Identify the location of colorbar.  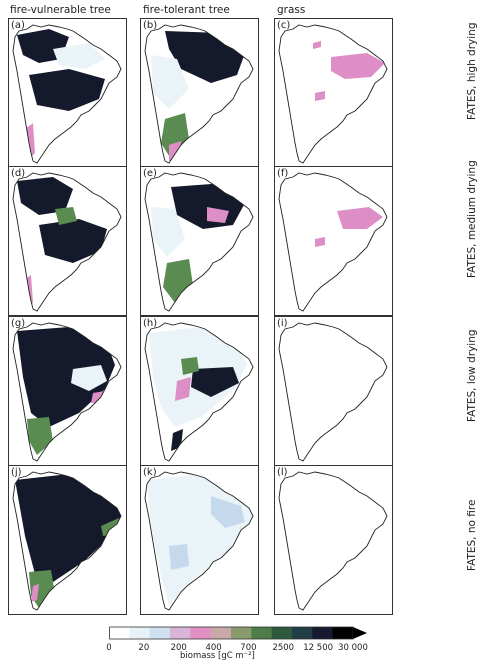
(238, 633).